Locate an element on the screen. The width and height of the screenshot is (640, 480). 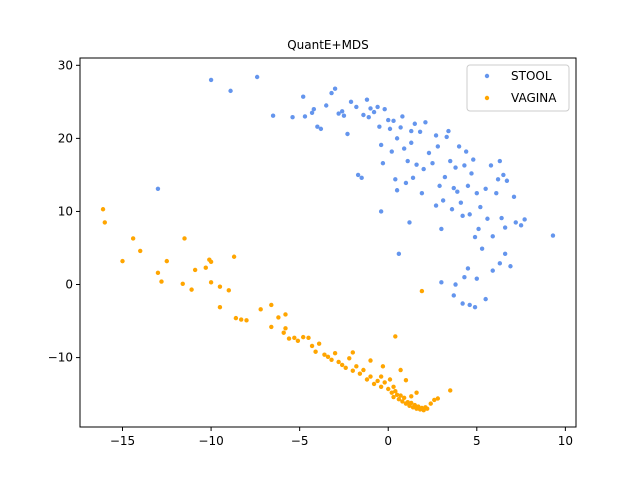
y-tick-label: 30 is located at coordinates (65, 65).